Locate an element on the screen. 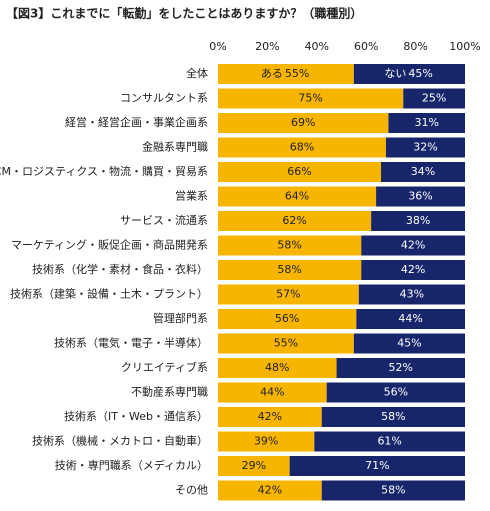 Image resolution: width=490 pixels, height=511 pixels. value-label: 38% is located at coordinates (418, 220).